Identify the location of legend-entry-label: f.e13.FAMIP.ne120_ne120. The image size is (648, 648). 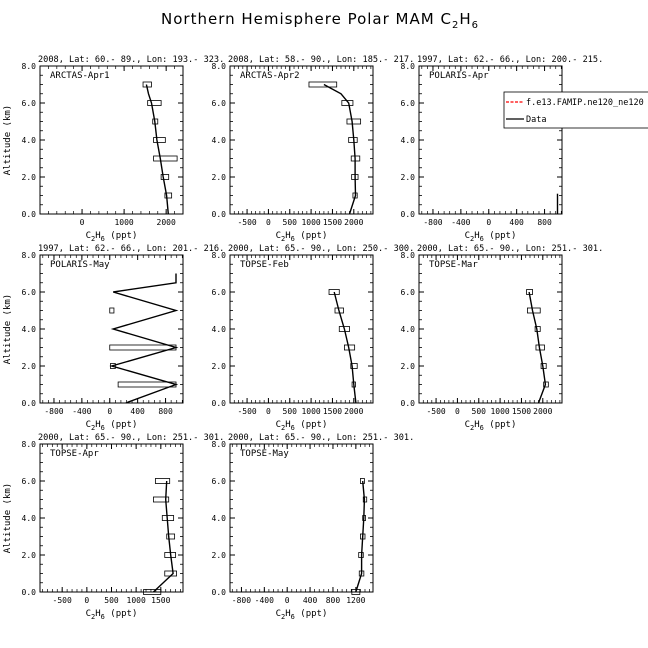
(585, 103).